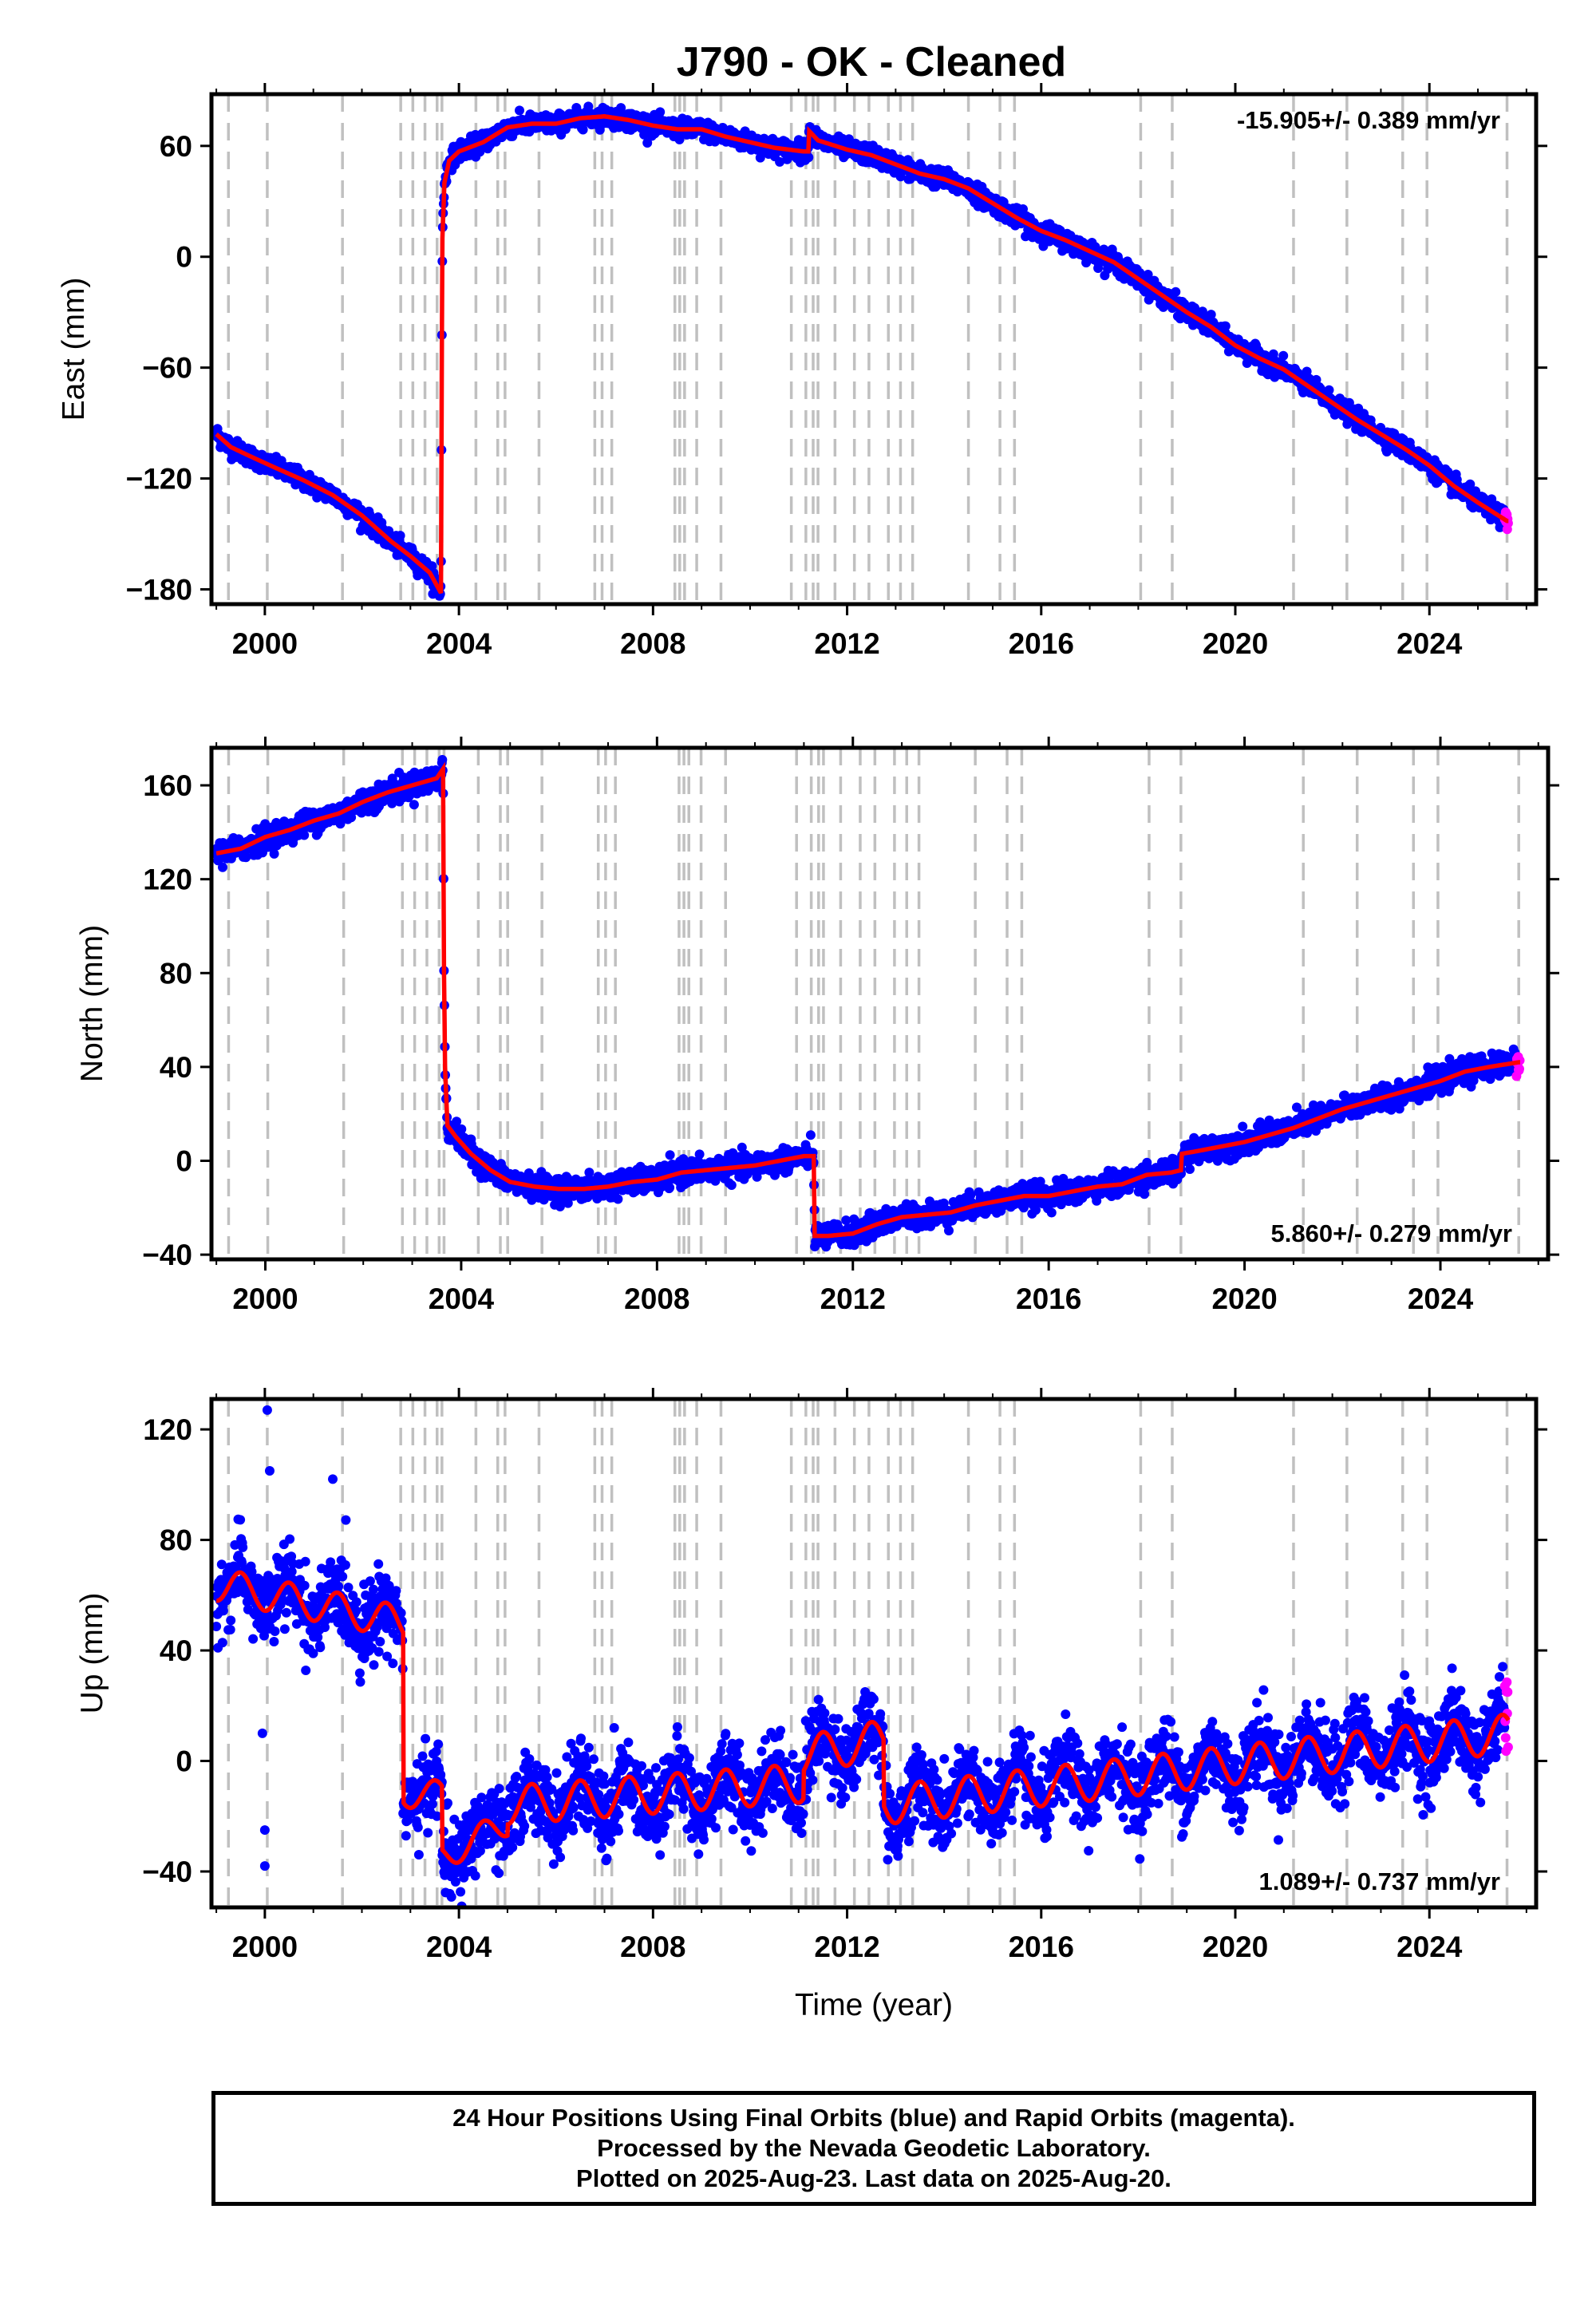 This screenshot has height=2316, width=1596. What do you see at coordinates (652, 643) in the screenshot?
I see `x-tick-label: 2008` at bounding box center [652, 643].